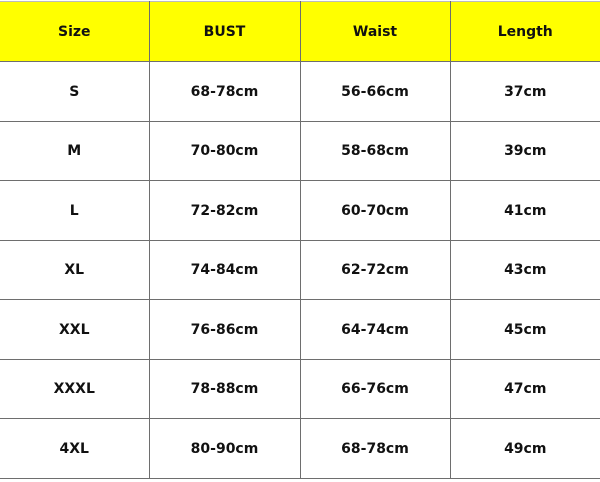  Describe the element at coordinates (75, 31) in the screenshot. I see `header-size: Size` at that location.